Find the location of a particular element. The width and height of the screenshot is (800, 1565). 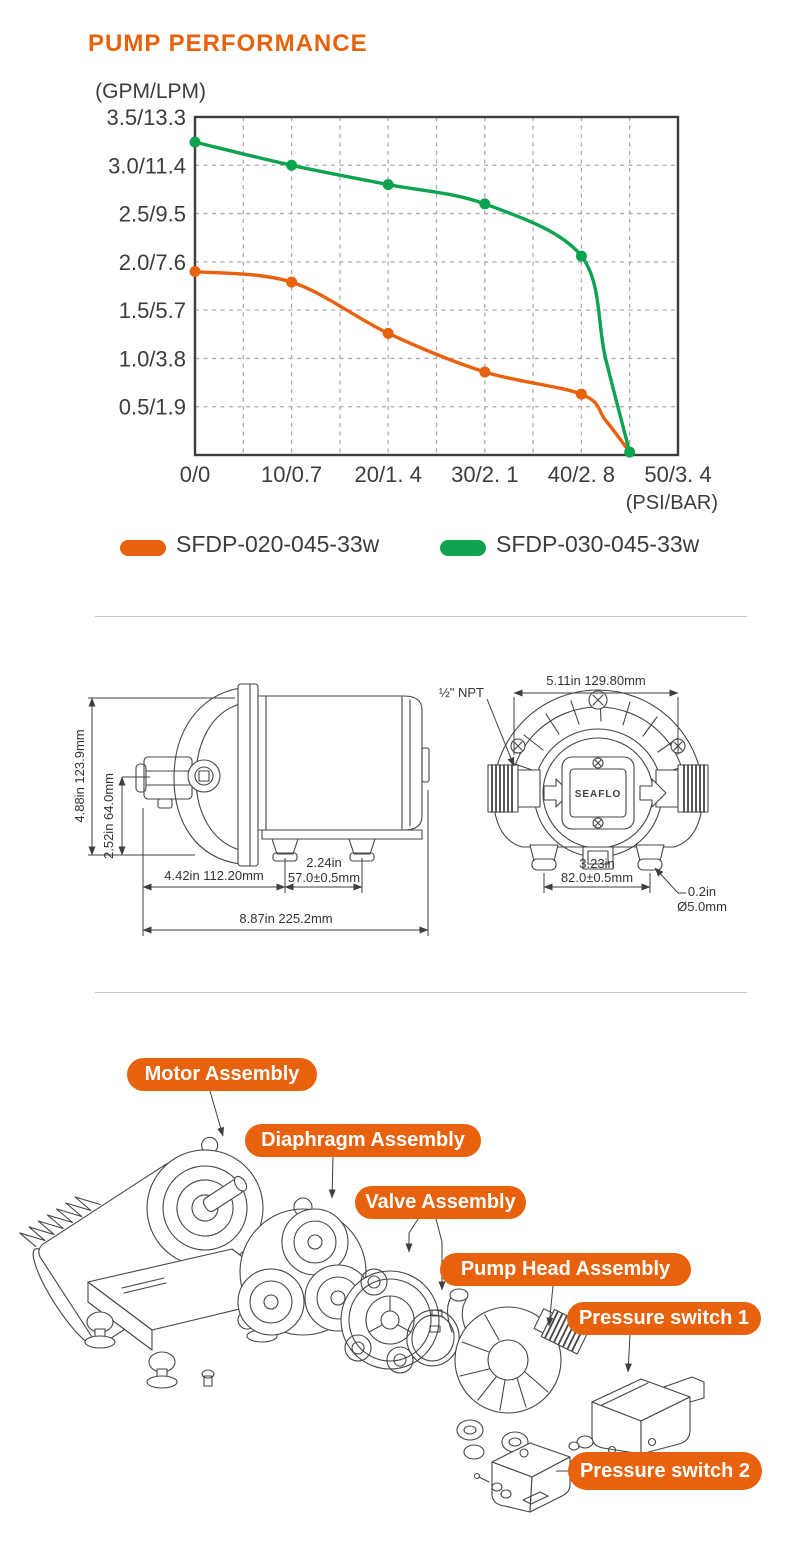

label-motor-assembly: Motor Assembly is located at coordinates (222, 1074).